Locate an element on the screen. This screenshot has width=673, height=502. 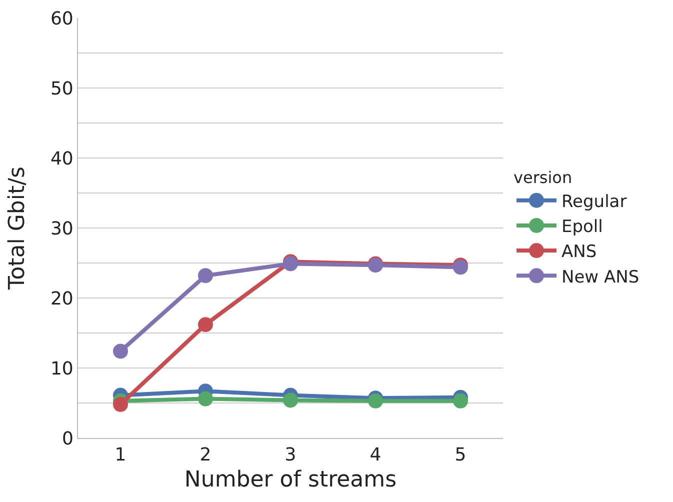
legend-label: Epoll is located at coordinates (582, 227).